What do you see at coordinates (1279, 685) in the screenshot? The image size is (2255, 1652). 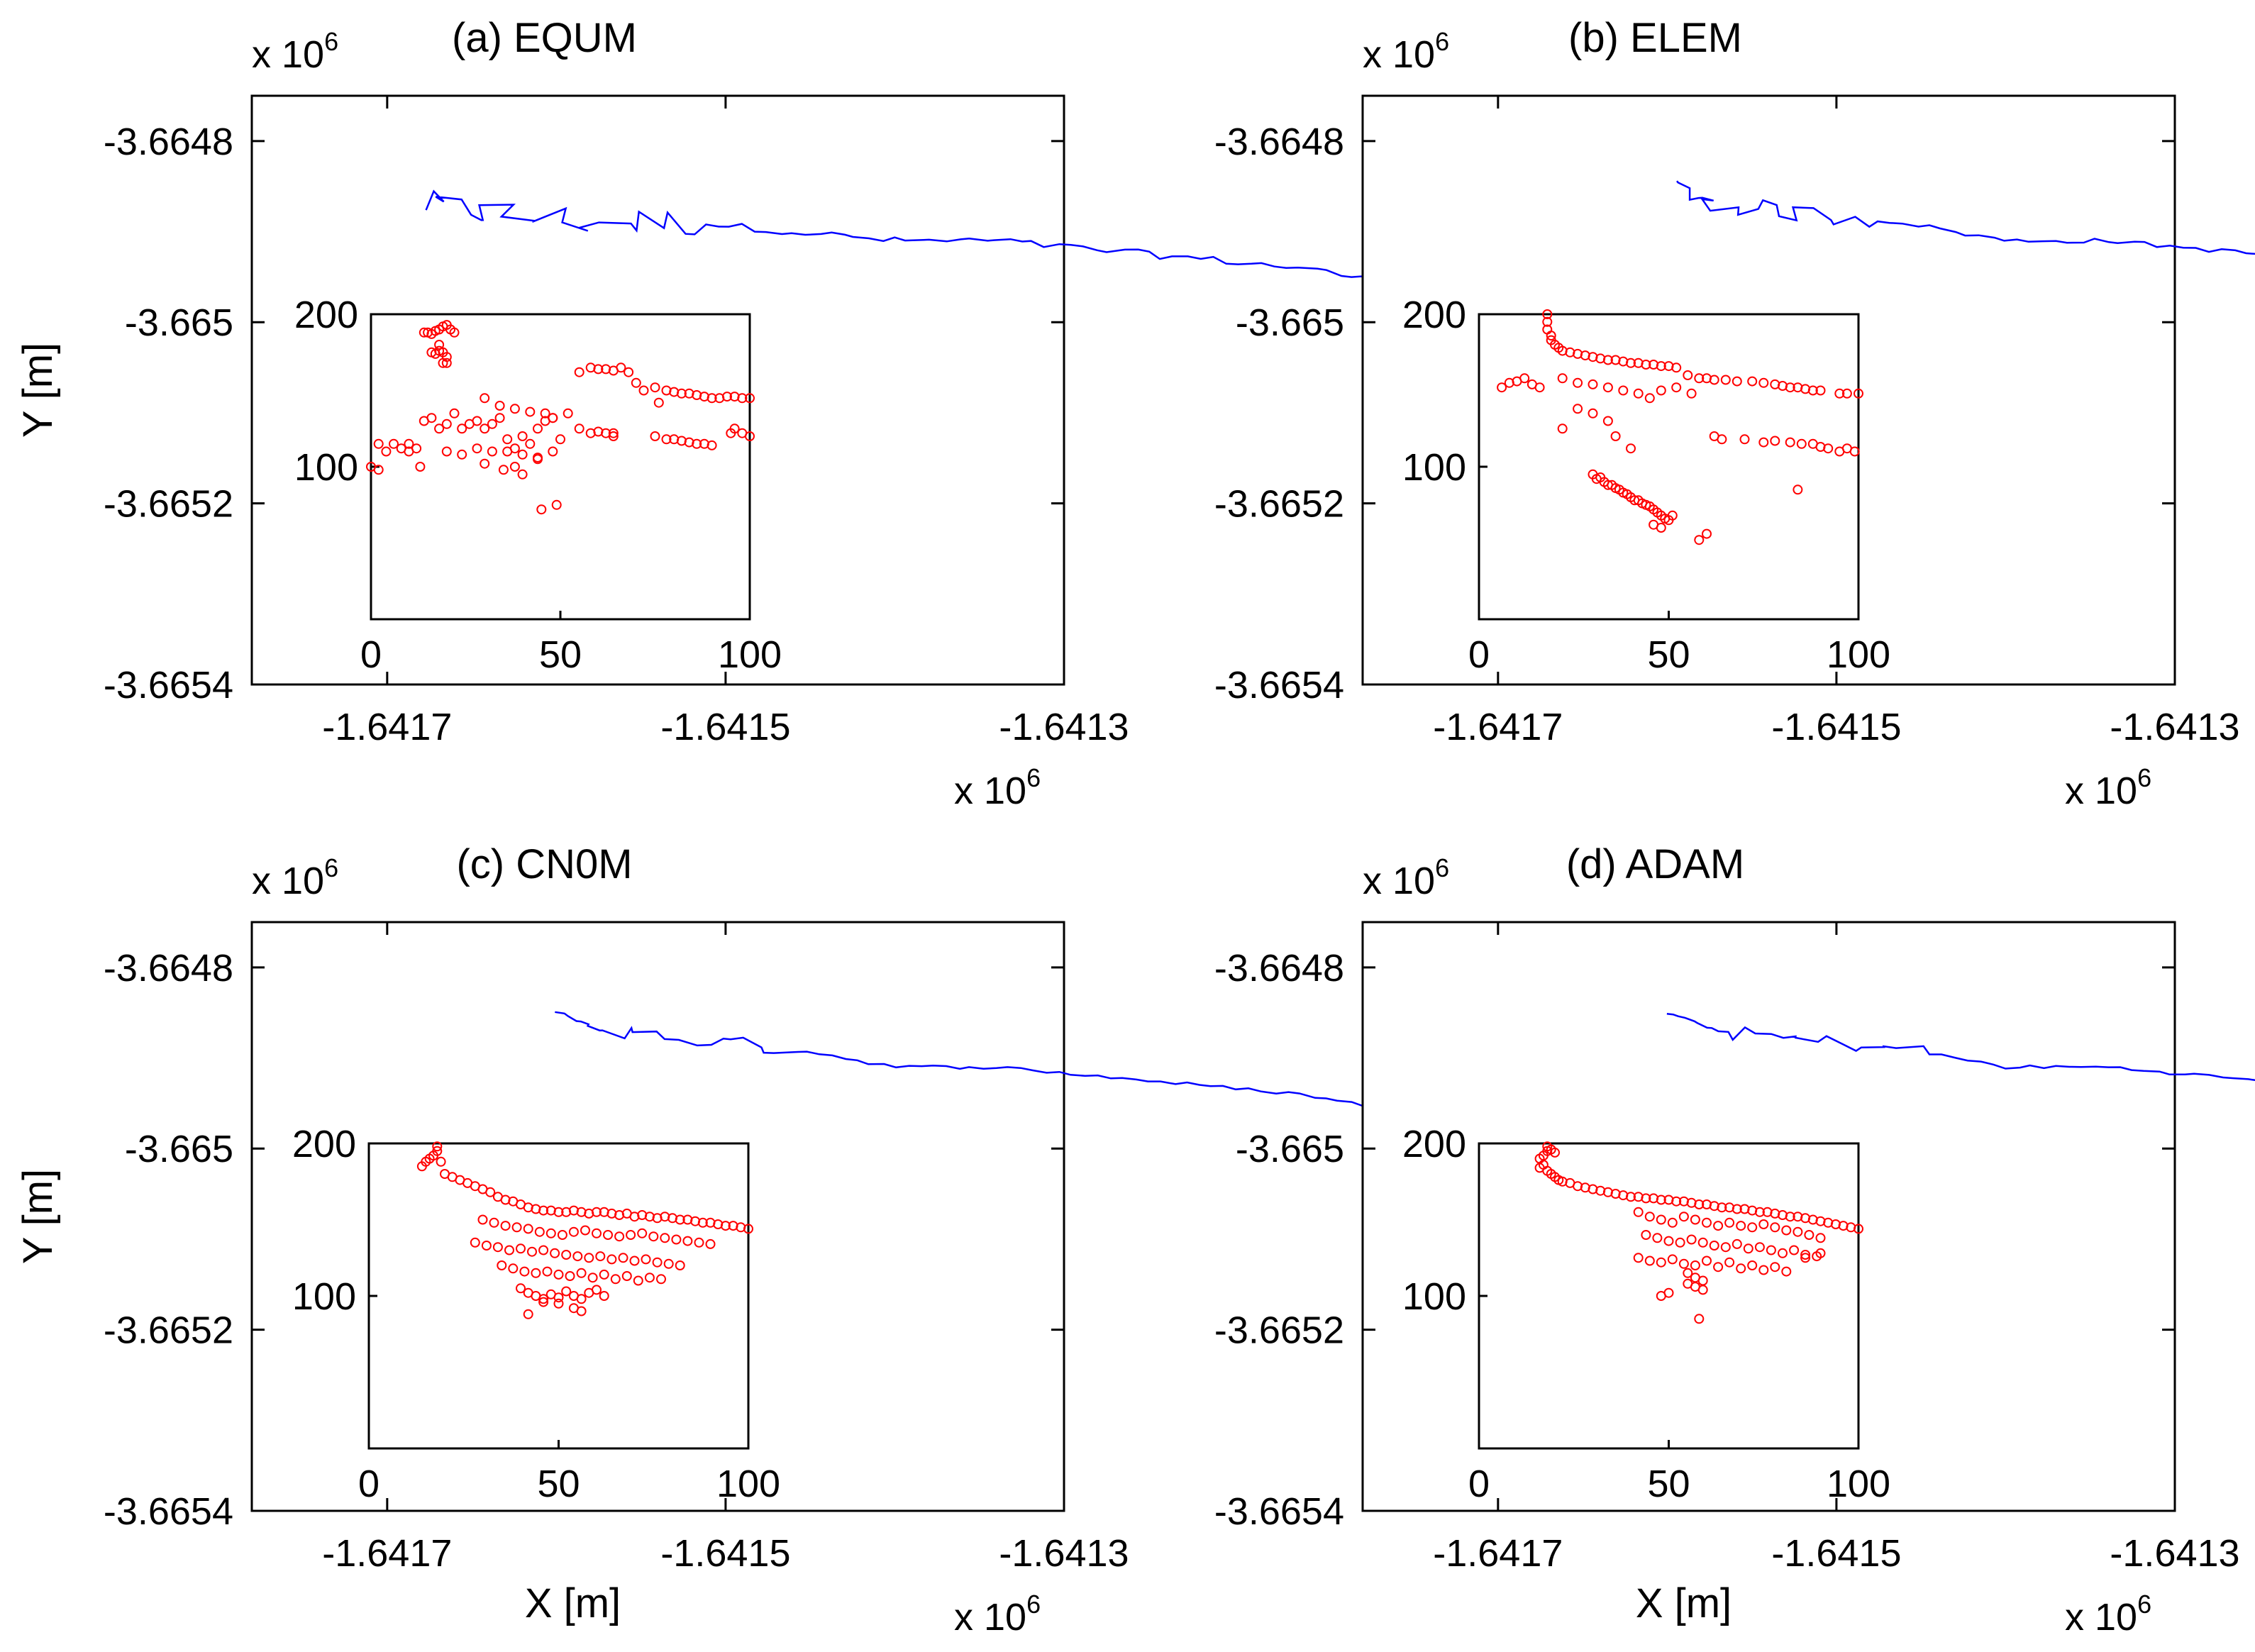 I see `y-tick-label: -3.6654` at bounding box center [1279, 685].